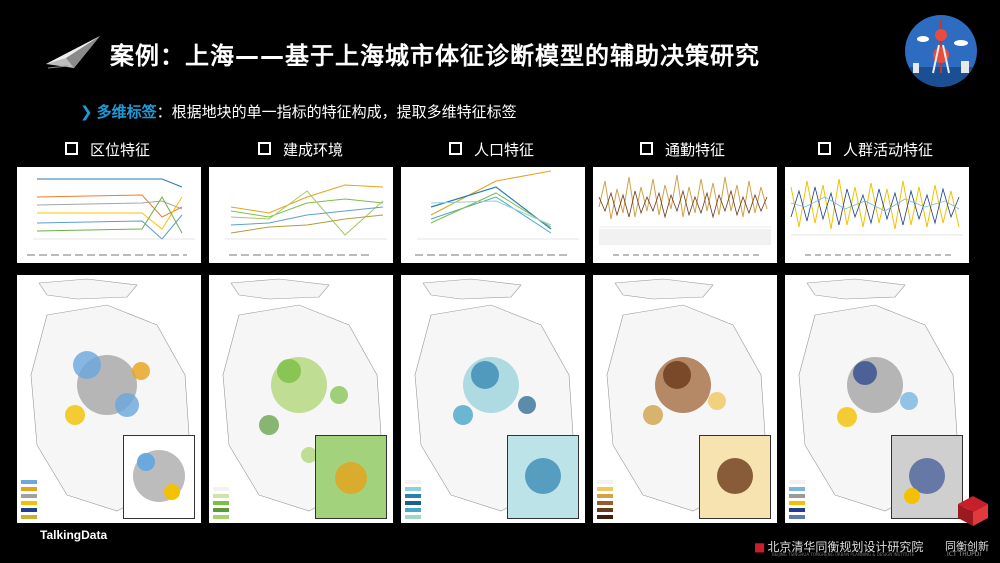 The image size is (1000, 563). Describe the element at coordinates (964, 554) in the screenshot. I see `partner-name-en: ICT THUPDI` at that location.